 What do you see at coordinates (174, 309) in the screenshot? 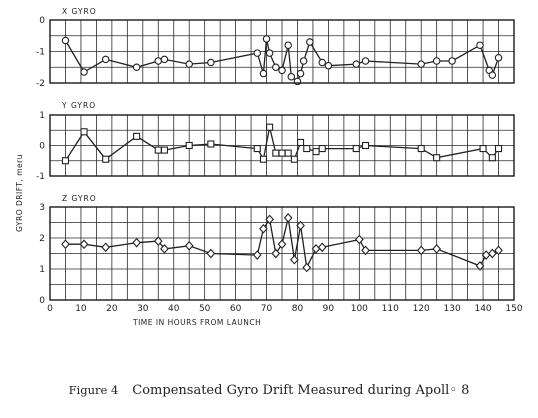
I see `x-tick-label: 40` at bounding box center [174, 309].